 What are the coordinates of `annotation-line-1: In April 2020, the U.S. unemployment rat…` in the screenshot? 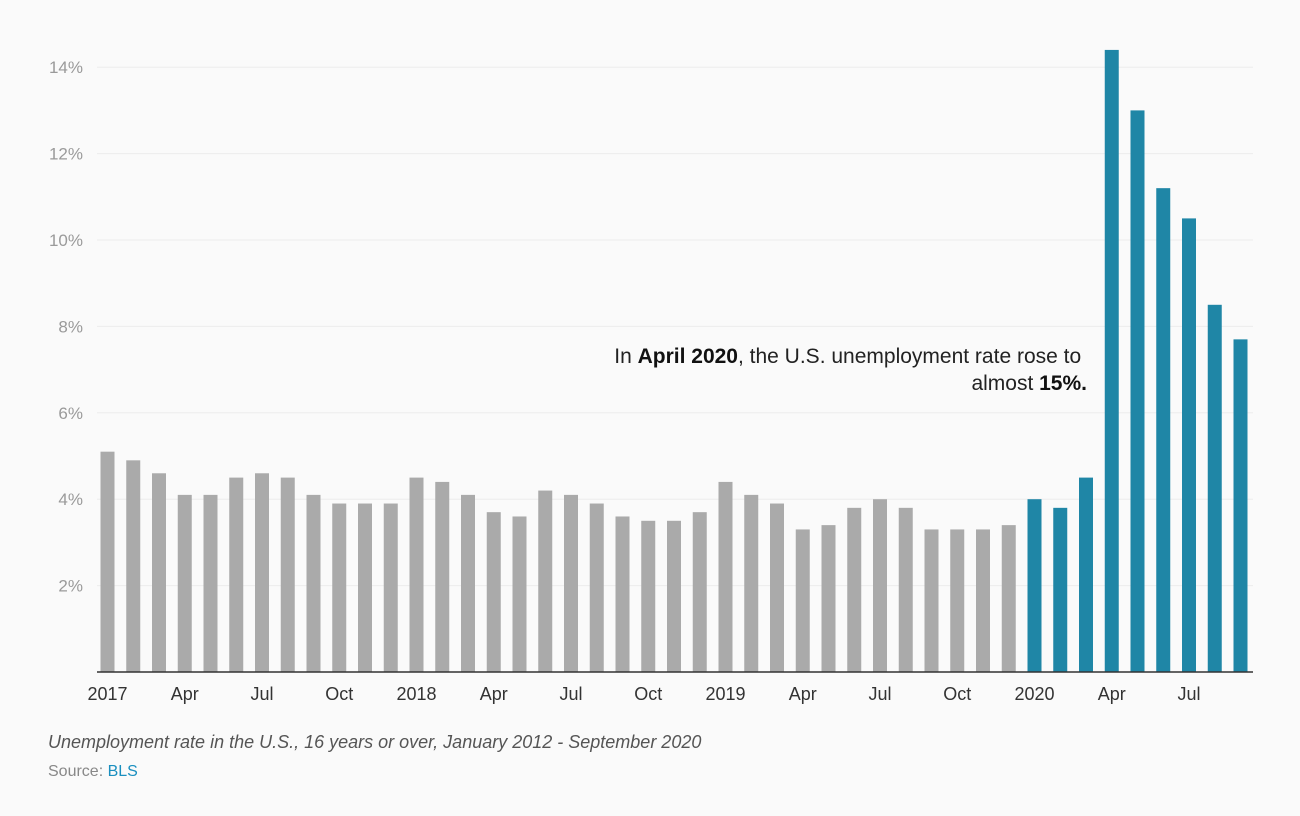 It's located at (847, 356).